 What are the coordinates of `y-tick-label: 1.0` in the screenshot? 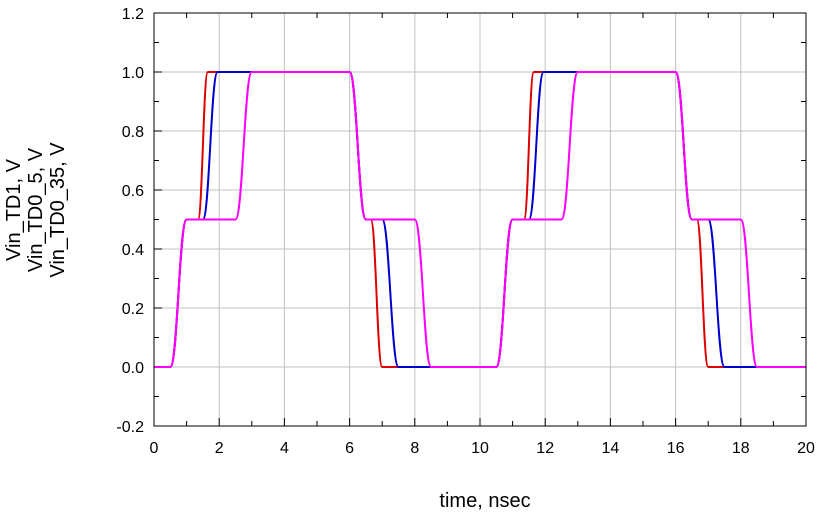 It's located at (133, 73).